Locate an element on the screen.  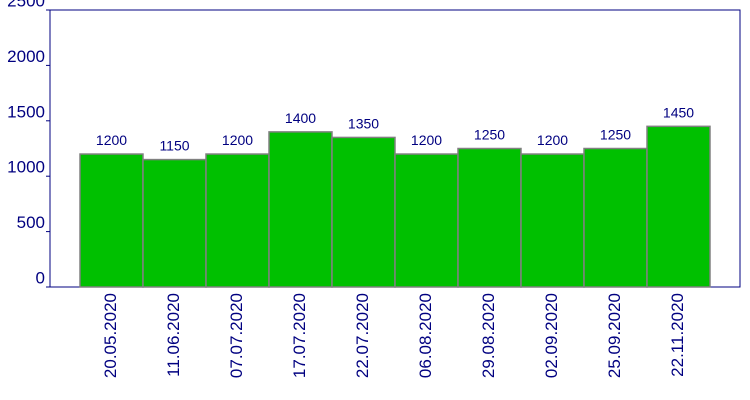
y-tick-label: 1000 is located at coordinates (26, 167).